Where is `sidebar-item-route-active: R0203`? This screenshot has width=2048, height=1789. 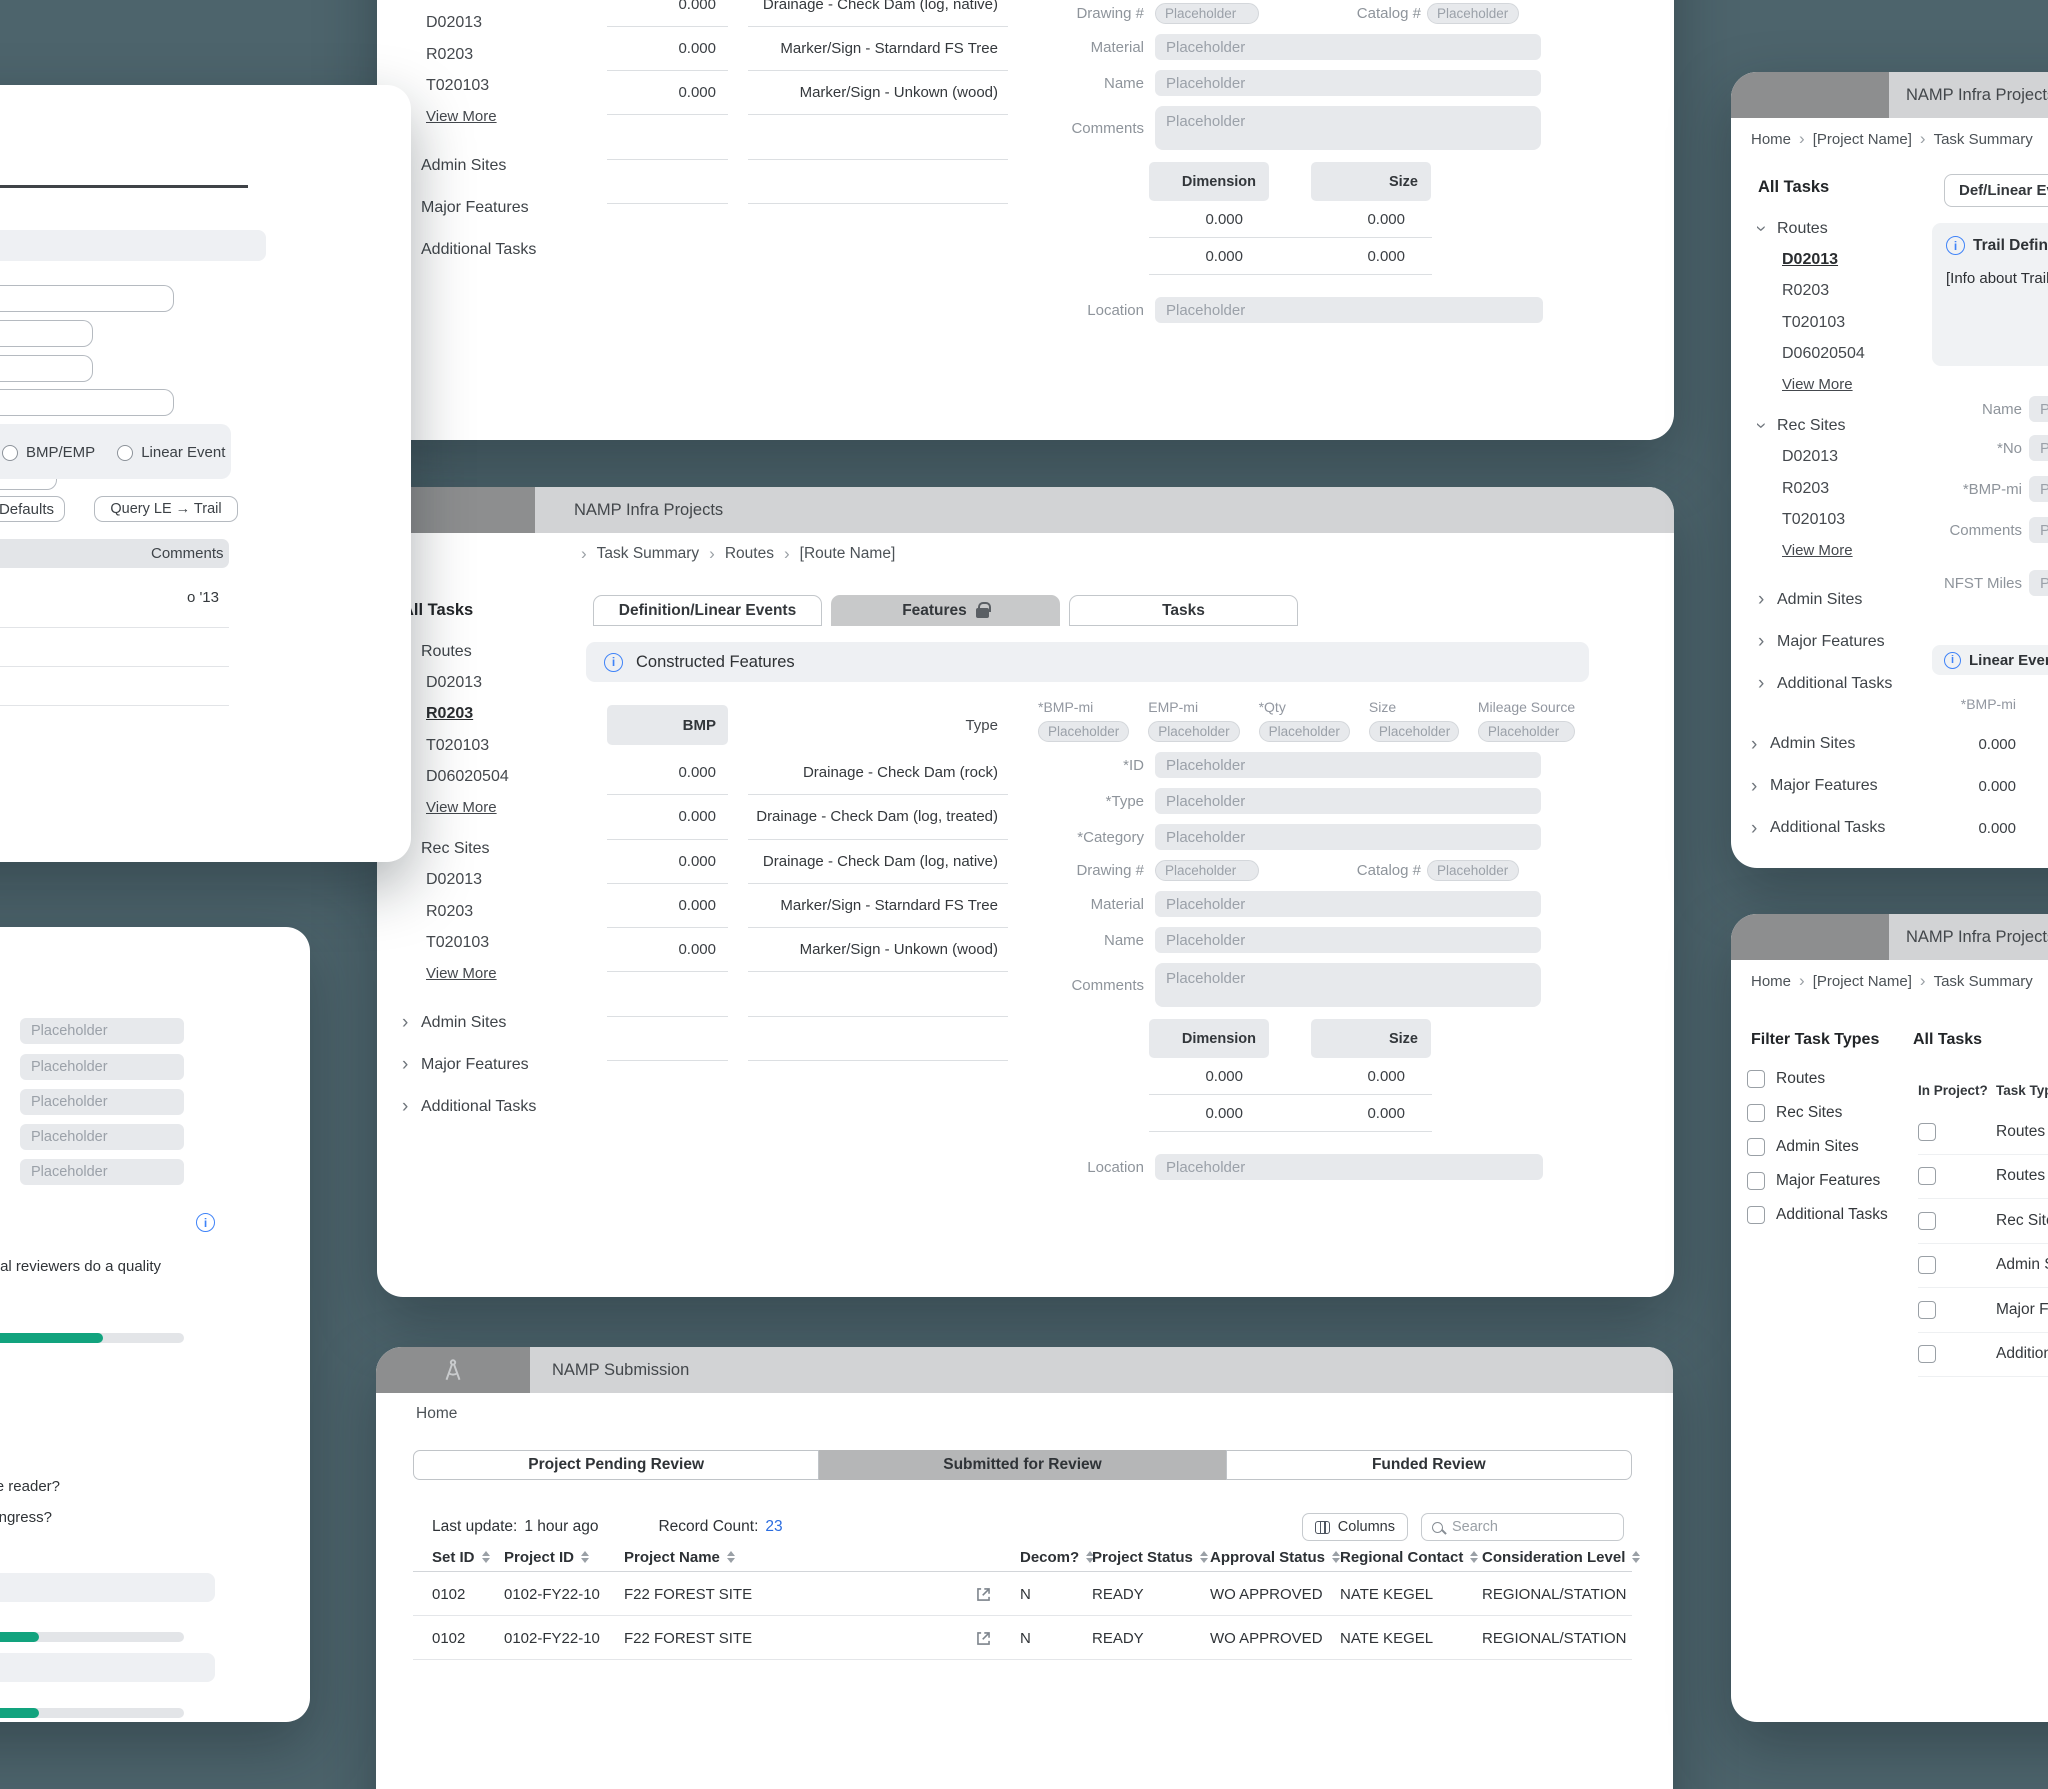
sidebar-item-route-active: R0203 is located at coordinates (450, 714).